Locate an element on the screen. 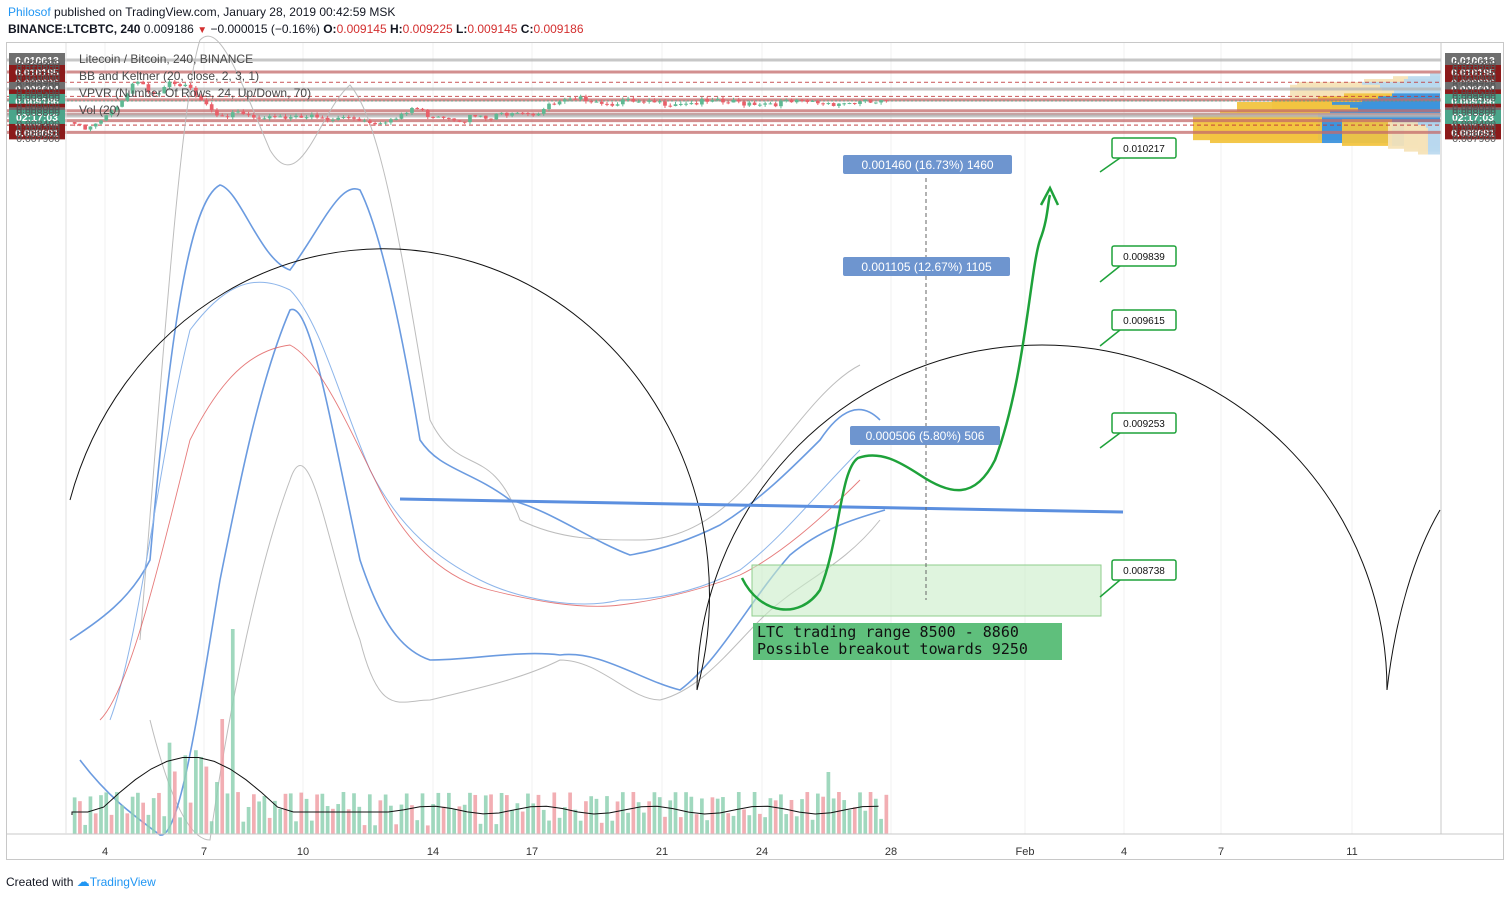 The height and width of the screenshot is (899, 1511). x-tick-label: 10 is located at coordinates (303, 852).